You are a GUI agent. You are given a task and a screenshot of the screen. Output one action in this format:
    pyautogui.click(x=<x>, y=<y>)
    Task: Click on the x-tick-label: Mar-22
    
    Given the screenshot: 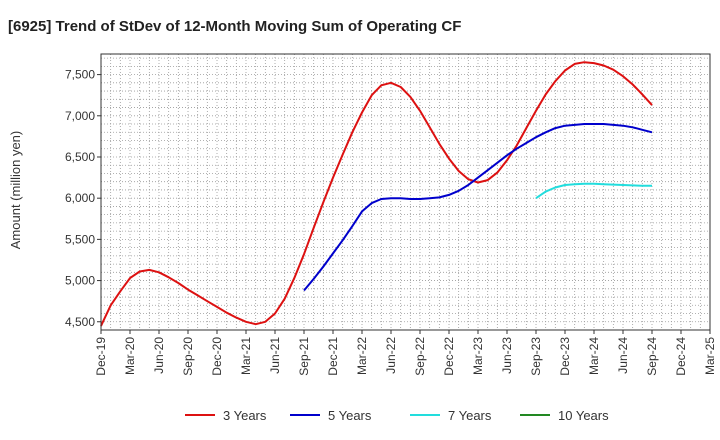 What is the action you would take?
    pyautogui.click(x=362, y=356)
    